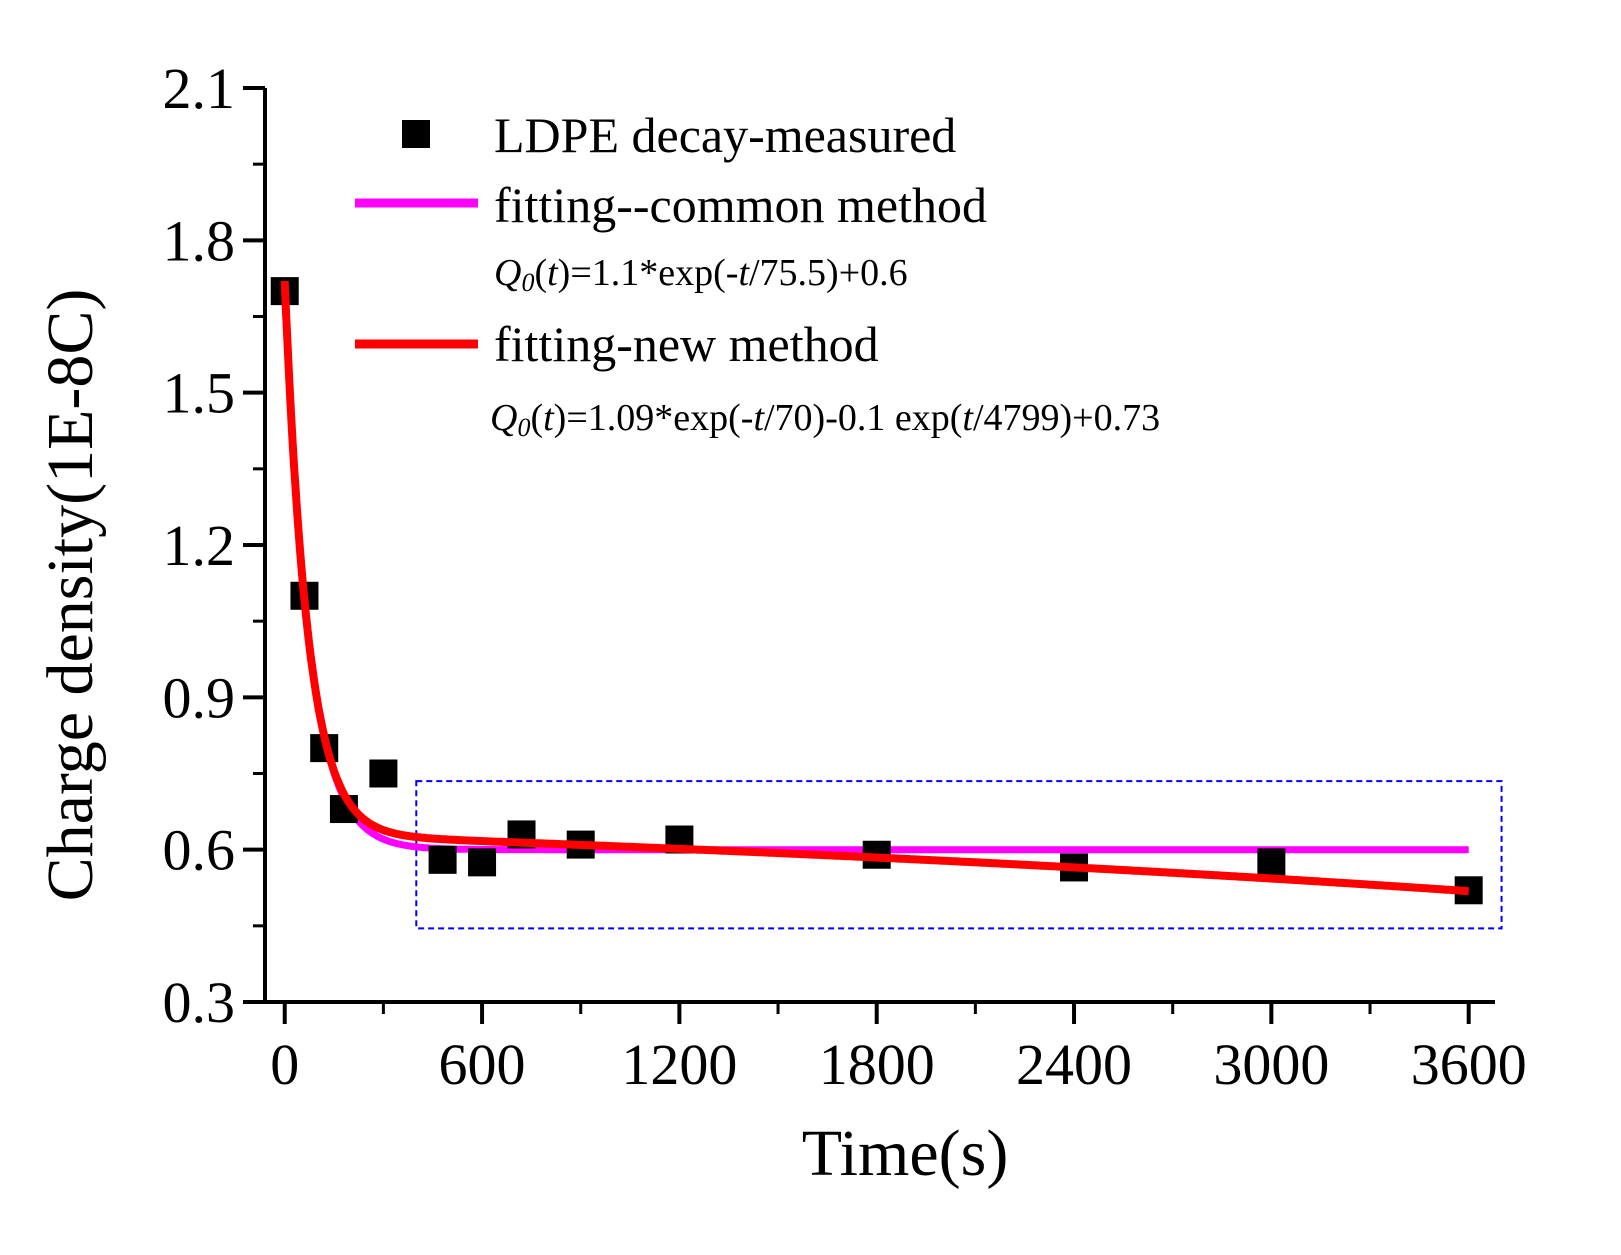 Image resolution: width=1621 pixels, height=1255 pixels. I want to click on y-tick-label: 0.3, so click(199, 1002).